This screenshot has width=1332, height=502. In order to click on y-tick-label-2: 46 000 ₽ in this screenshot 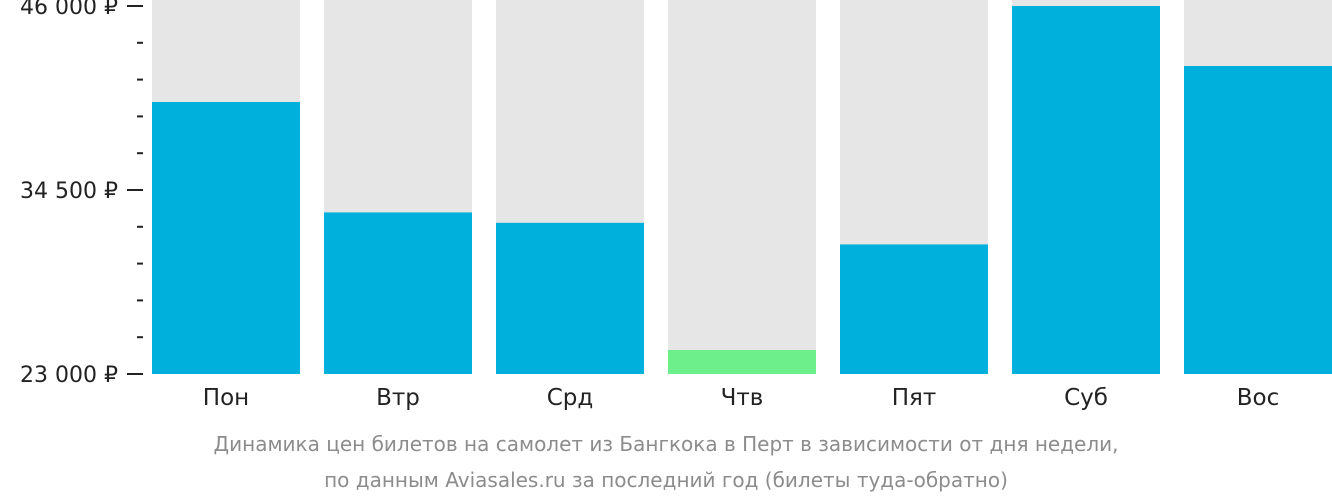, I will do `click(69, 10)`.